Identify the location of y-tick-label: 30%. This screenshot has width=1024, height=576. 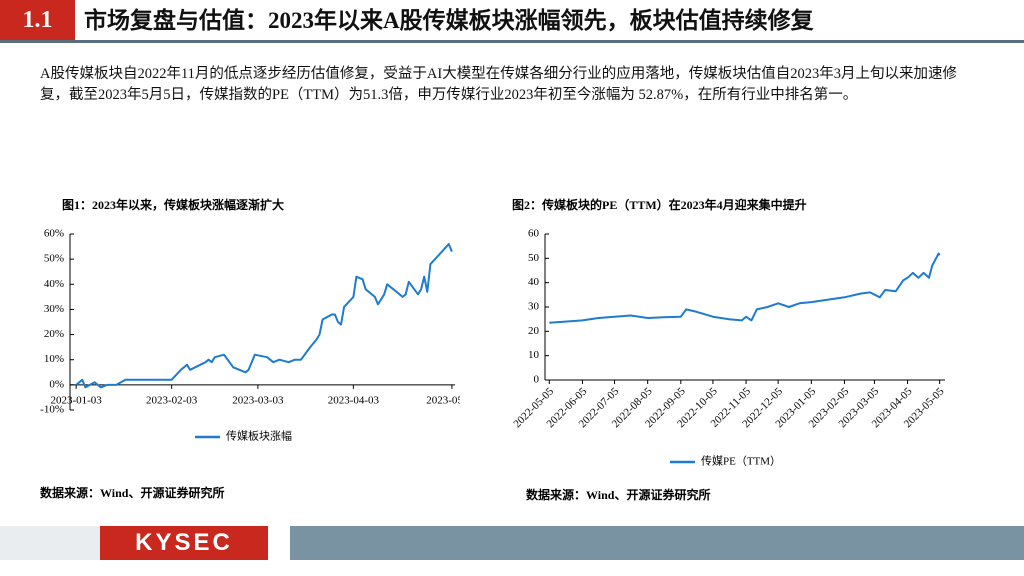
(54, 309).